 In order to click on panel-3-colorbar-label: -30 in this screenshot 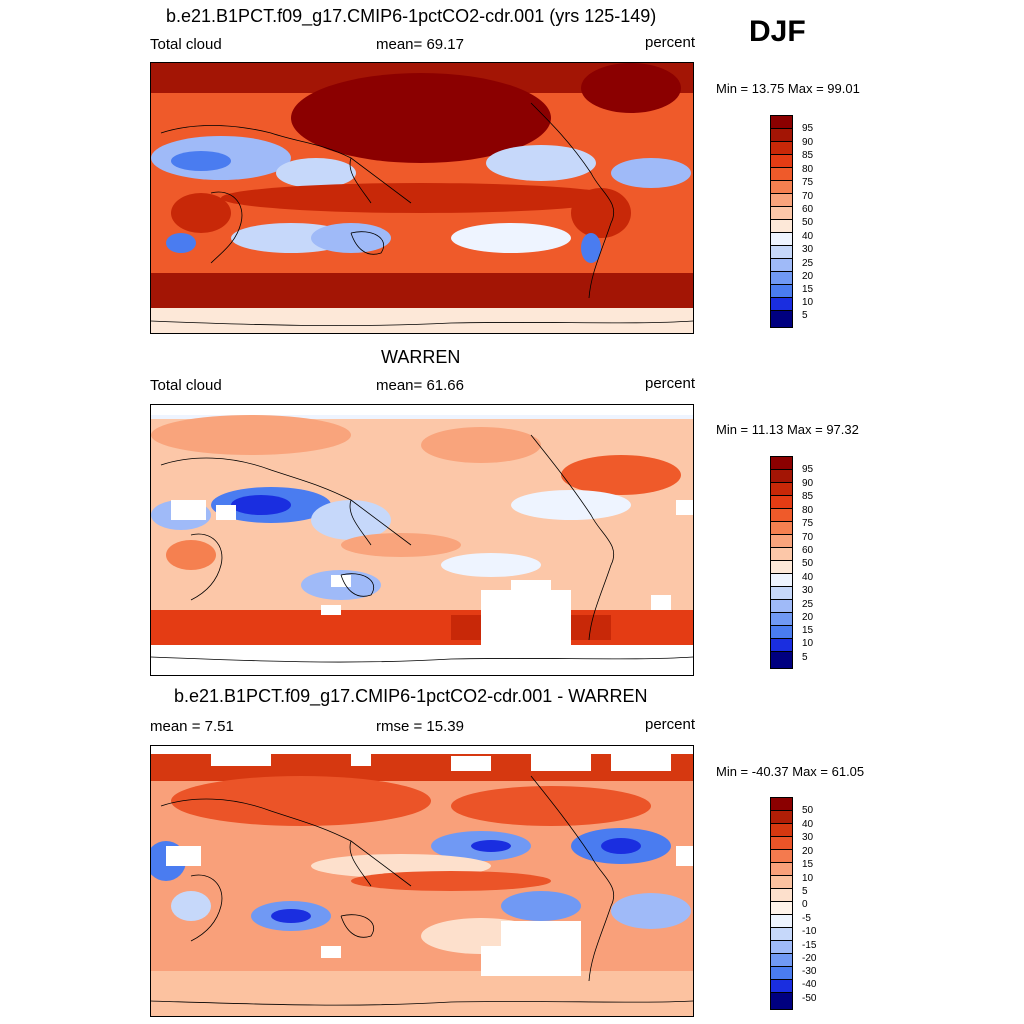, I will do `click(809, 971)`.